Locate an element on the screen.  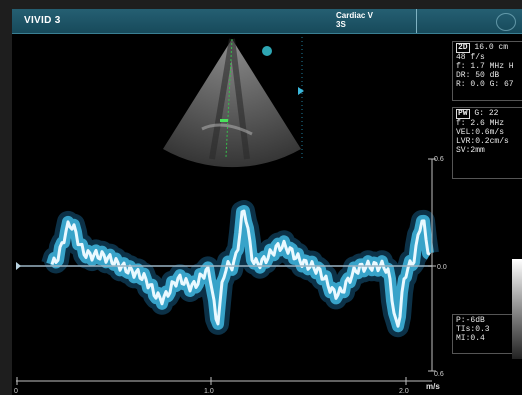
scale-zero-label: 0.0 is located at coordinates (442, 267).